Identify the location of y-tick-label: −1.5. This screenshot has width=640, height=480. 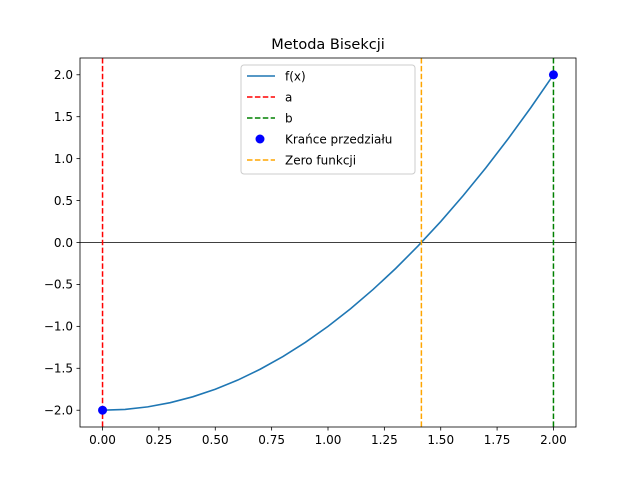
(58, 369).